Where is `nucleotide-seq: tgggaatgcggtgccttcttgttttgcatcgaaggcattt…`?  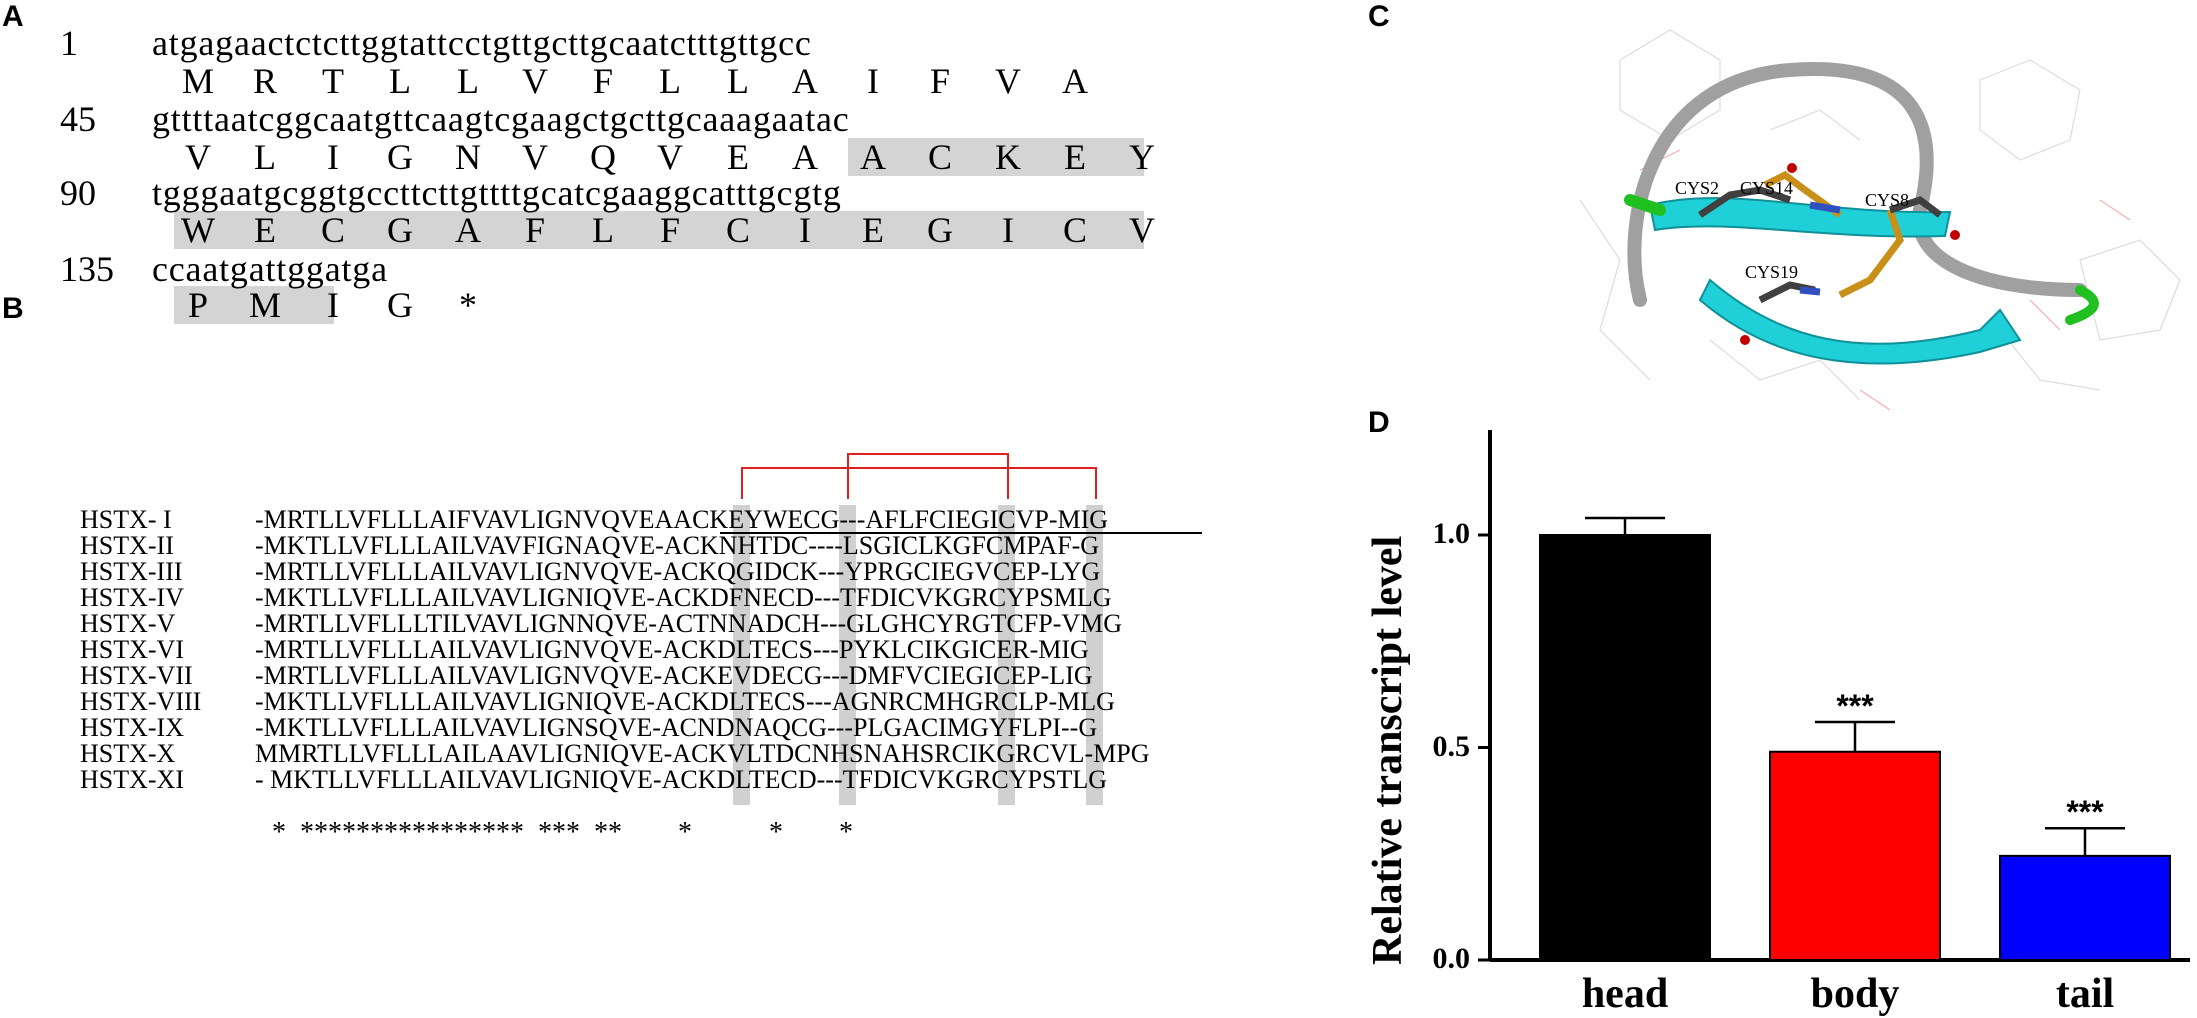
nucleotide-seq: tgggaatgcggtgccttcttgttttgcatcgaaggcattt… is located at coordinates (497, 193).